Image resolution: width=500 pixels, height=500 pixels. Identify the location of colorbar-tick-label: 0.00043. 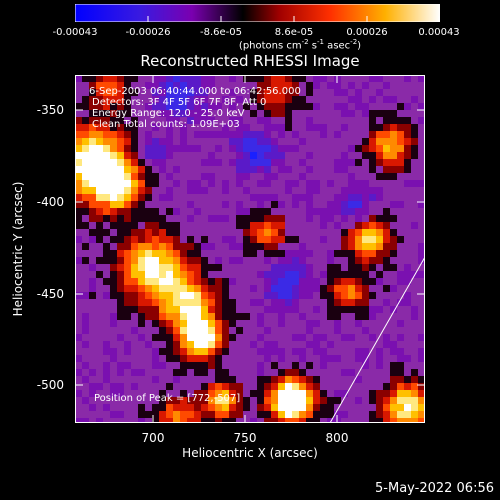
(439, 32).